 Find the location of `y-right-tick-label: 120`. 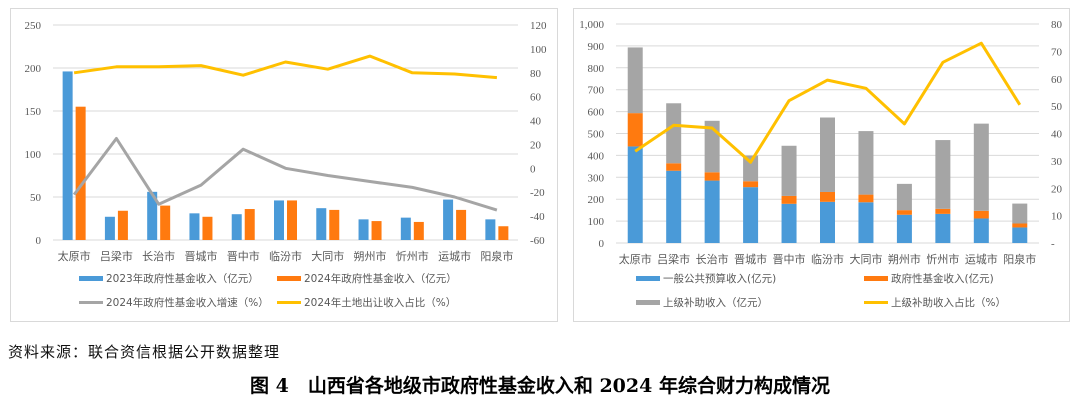

y-right-tick-label: 120 is located at coordinates (538, 26).